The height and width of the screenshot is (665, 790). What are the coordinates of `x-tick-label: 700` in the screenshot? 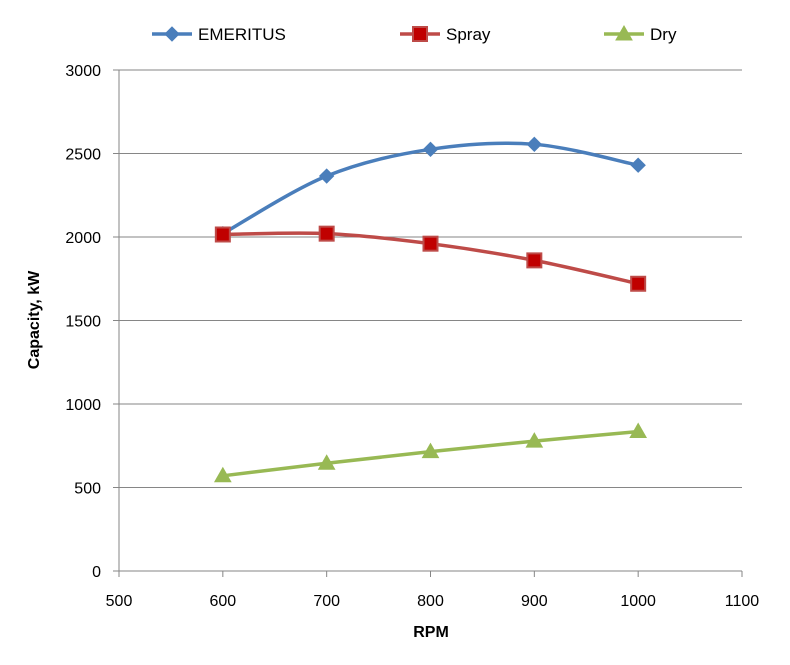 It's located at (326, 601).